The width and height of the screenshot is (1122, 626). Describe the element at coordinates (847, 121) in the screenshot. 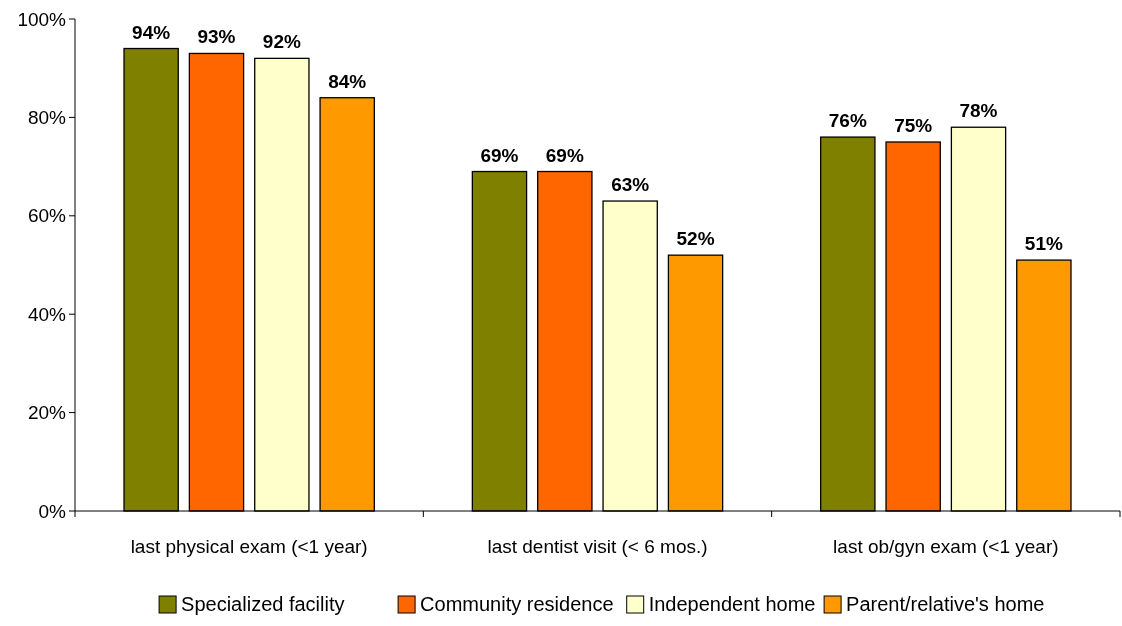

I see `data-label: 76%` at that location.